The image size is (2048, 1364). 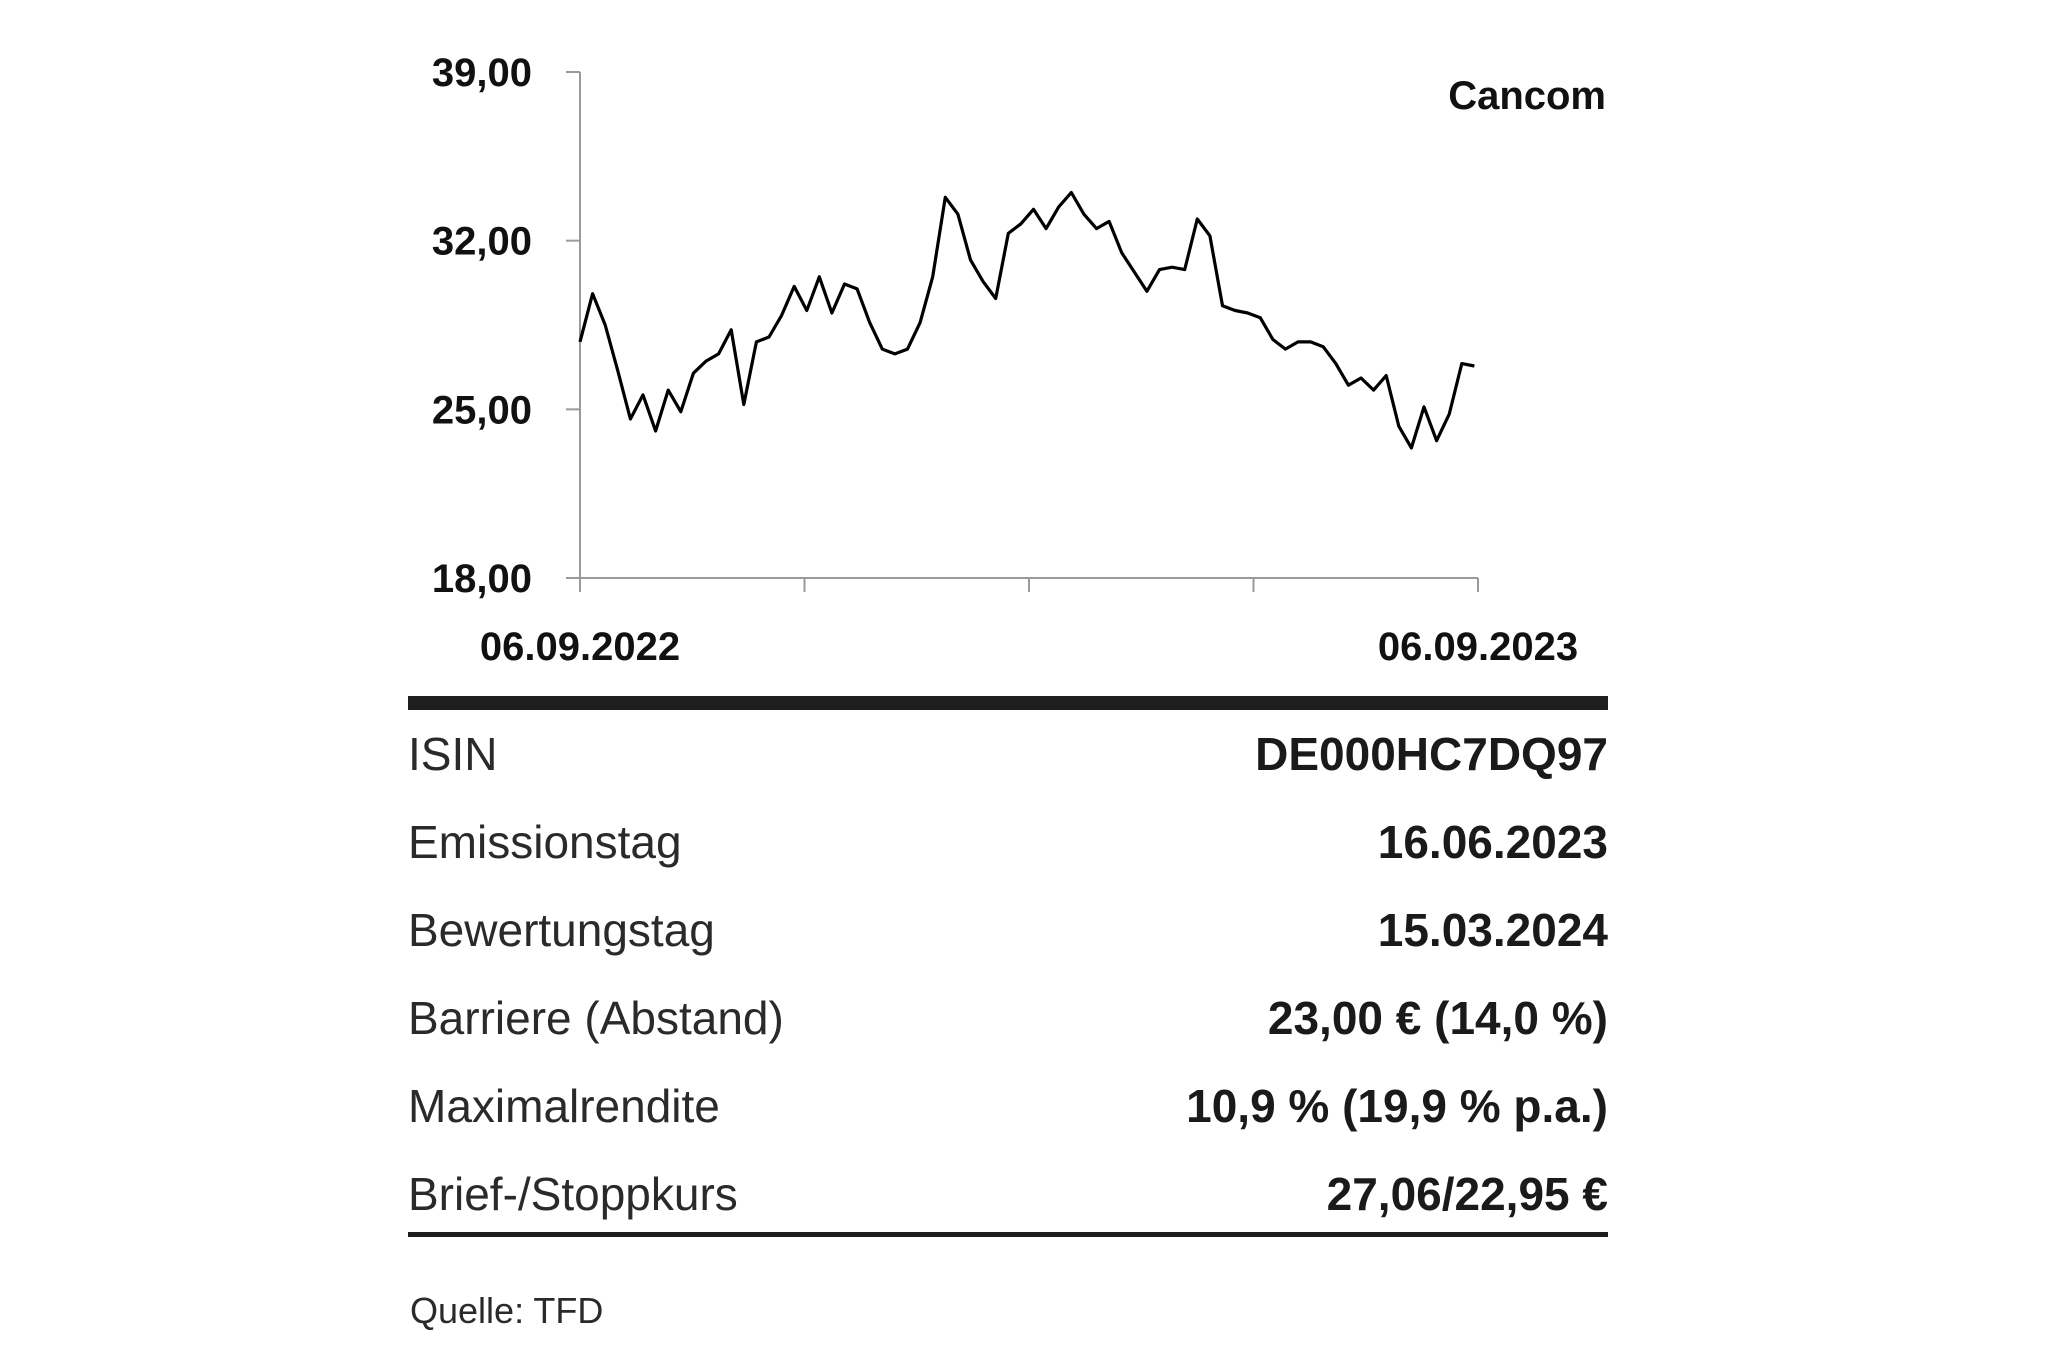 I want to click on price-line, so click(x=1026, y=320).